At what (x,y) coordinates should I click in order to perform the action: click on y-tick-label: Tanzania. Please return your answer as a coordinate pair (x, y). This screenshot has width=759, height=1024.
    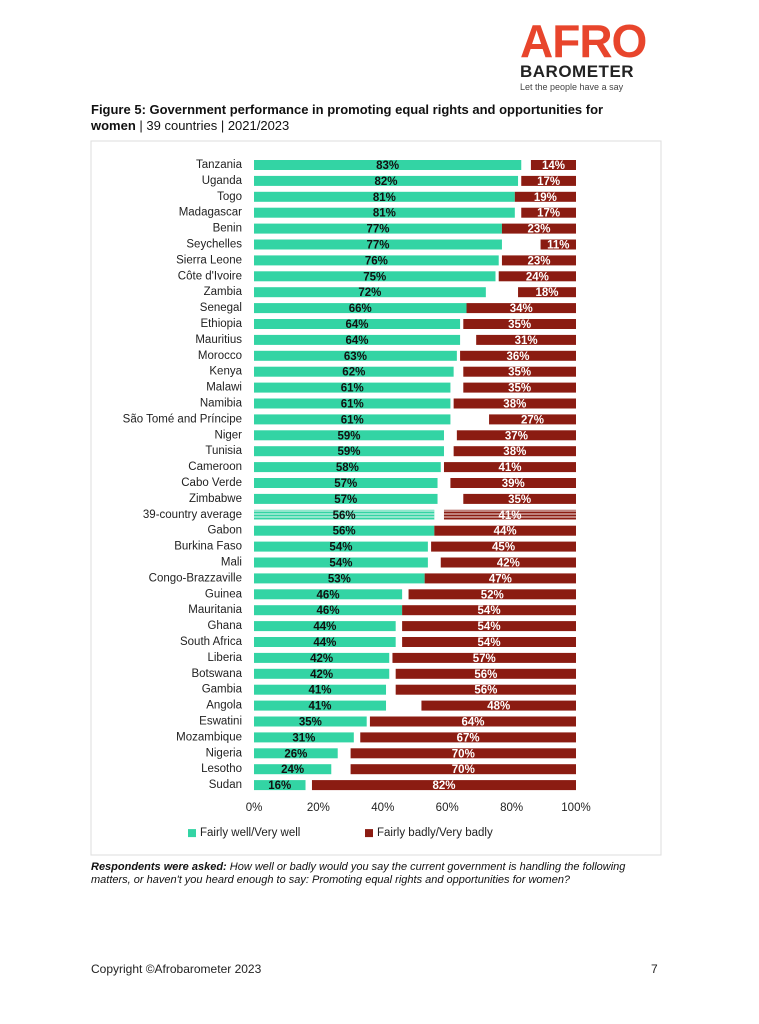
    Looking at the image, I should click on (219, 165).